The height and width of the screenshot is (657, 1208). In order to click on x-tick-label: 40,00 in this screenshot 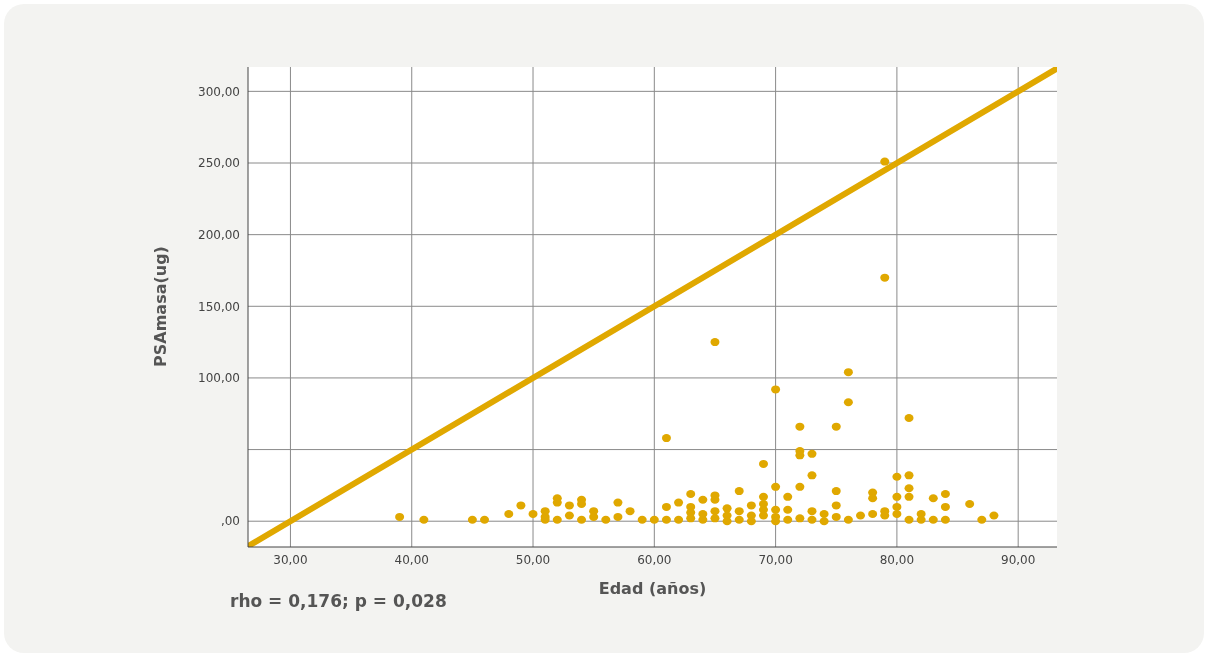, I will do `click(411, 559)`.